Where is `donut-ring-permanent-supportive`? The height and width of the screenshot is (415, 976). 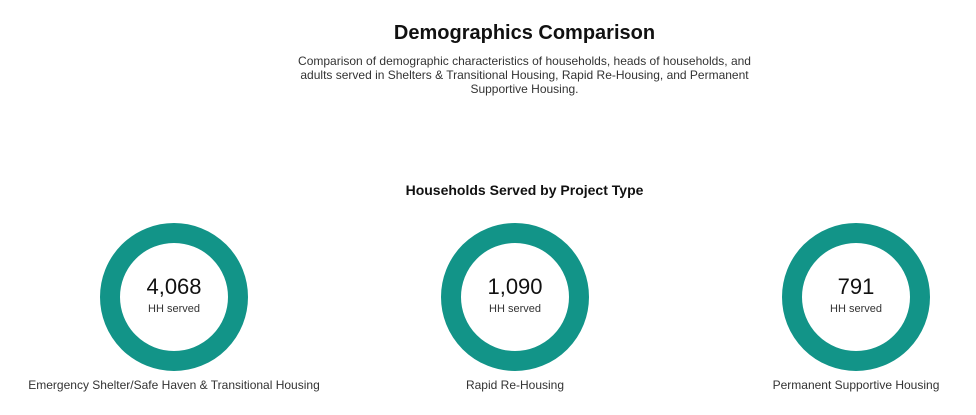
donut-ring-permanent-supportive is located at coordinates (856, 297).